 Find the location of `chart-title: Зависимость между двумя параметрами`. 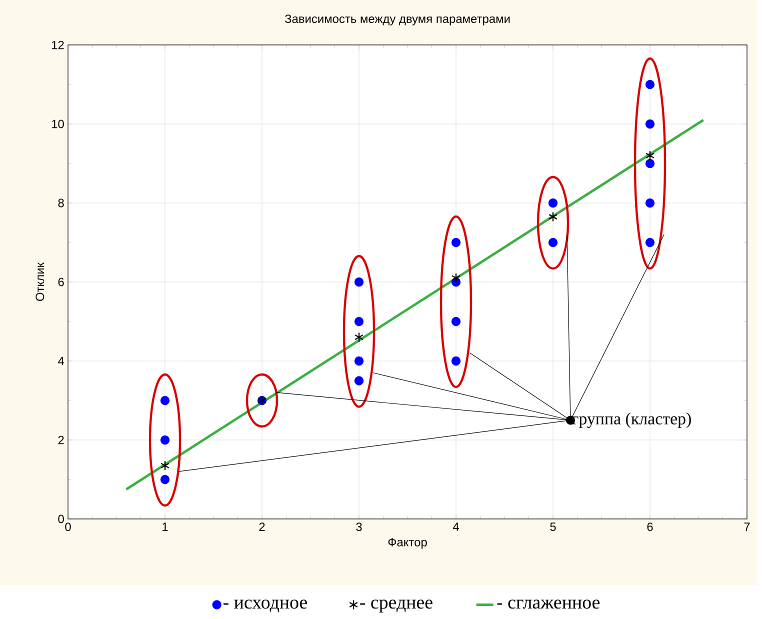

chart-title: Зависимость между двумя параметрами is located at coordinates (397, 20).